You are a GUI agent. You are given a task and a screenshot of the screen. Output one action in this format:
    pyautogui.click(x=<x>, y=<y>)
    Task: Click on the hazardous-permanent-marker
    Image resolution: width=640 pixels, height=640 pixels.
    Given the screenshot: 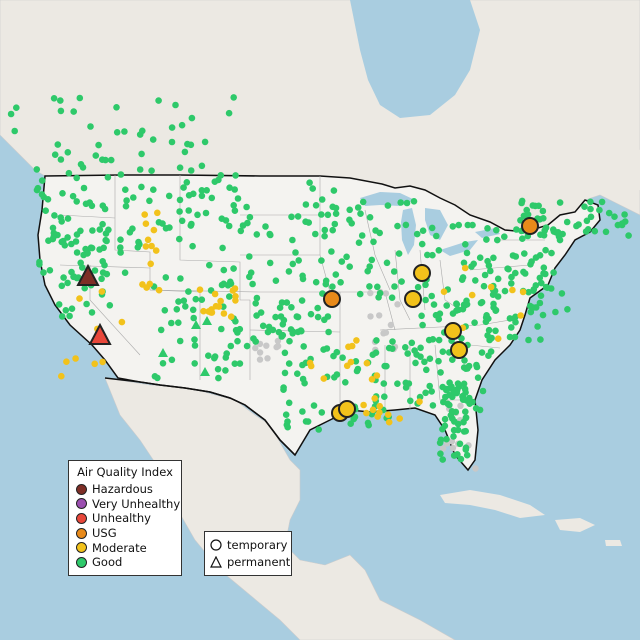 What is the action you would take?
    pyautogui.click(x=88, y=274)
    